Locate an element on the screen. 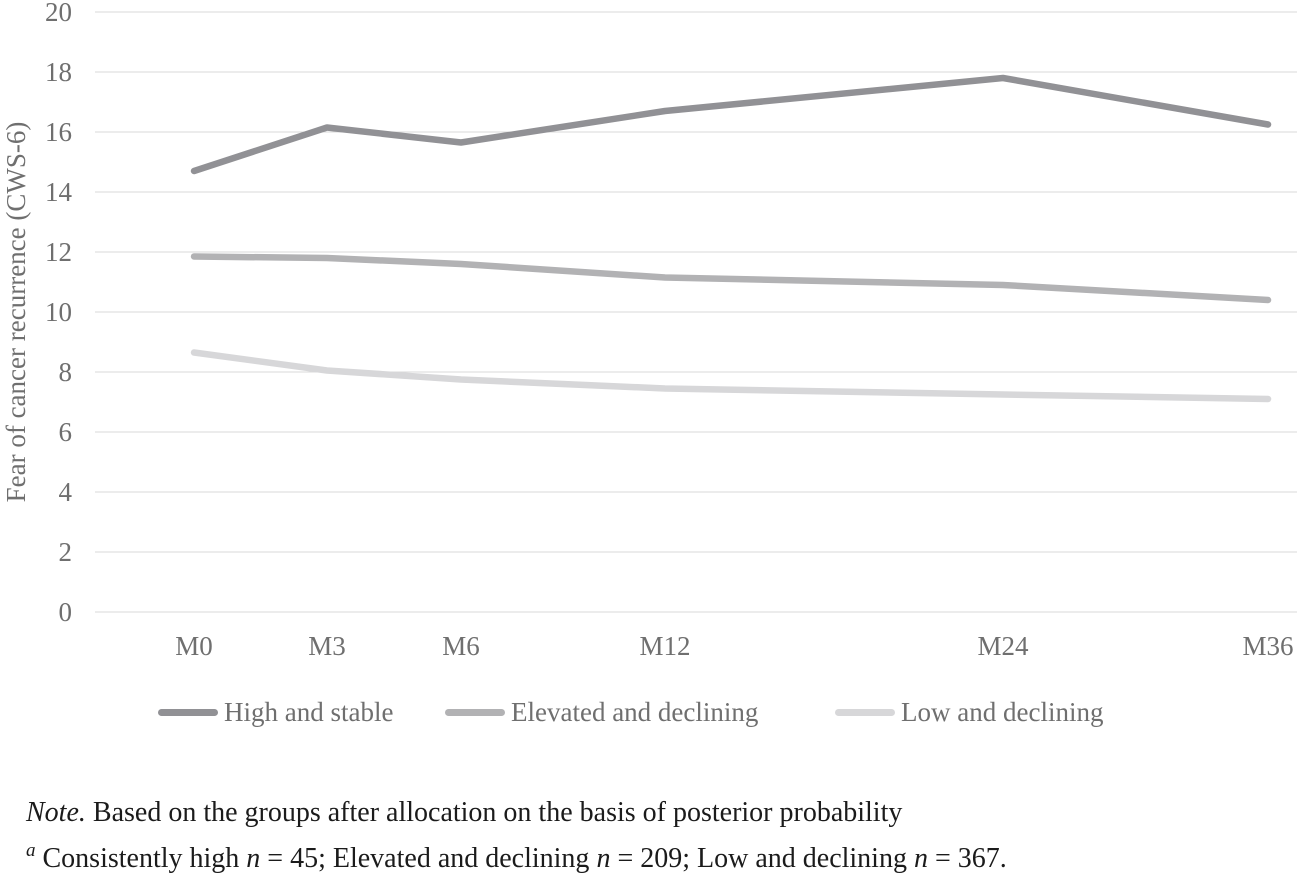  series-line-low-and-declining is located at coordinates (731, 376).